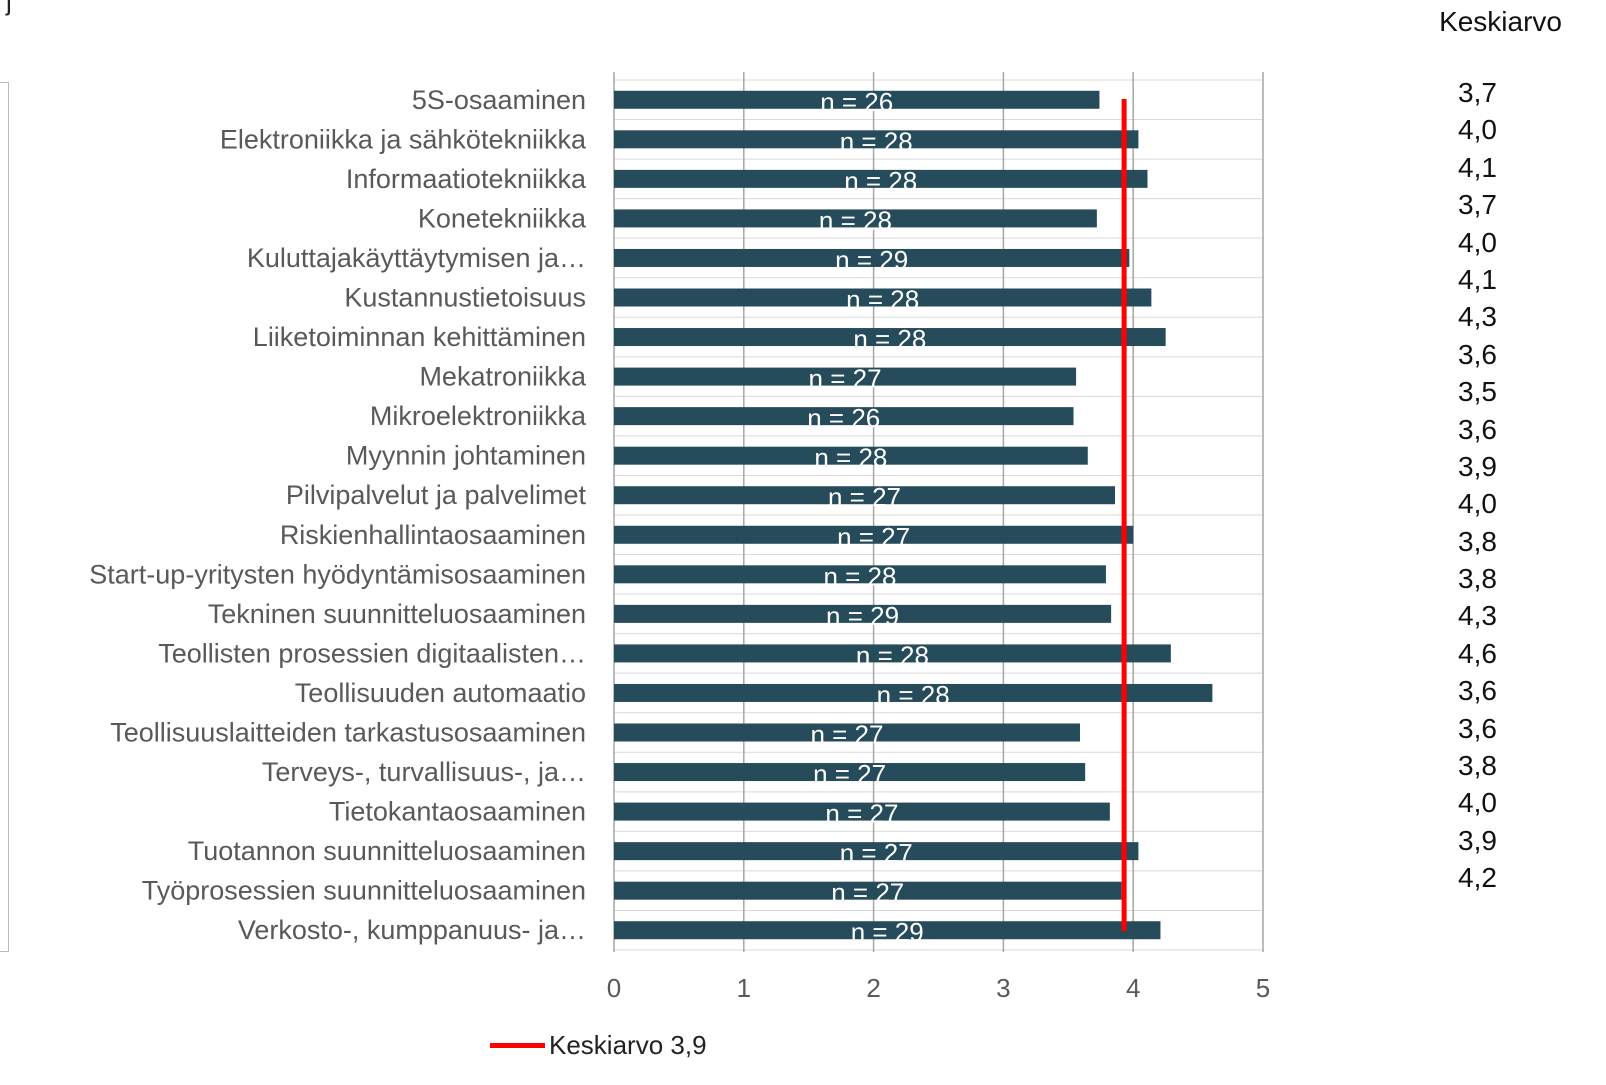 This screenshot has height=1085, width=1606. I want to click on category-label: Liiketoiminnan kehittäminen, so click(419, 337).